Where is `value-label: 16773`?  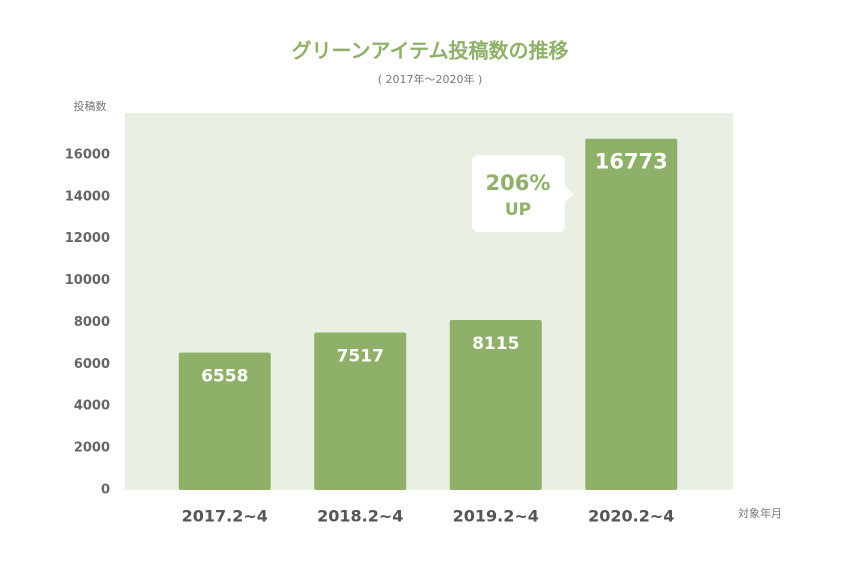
value-label: 16773 is located at coordinates (631, 162).